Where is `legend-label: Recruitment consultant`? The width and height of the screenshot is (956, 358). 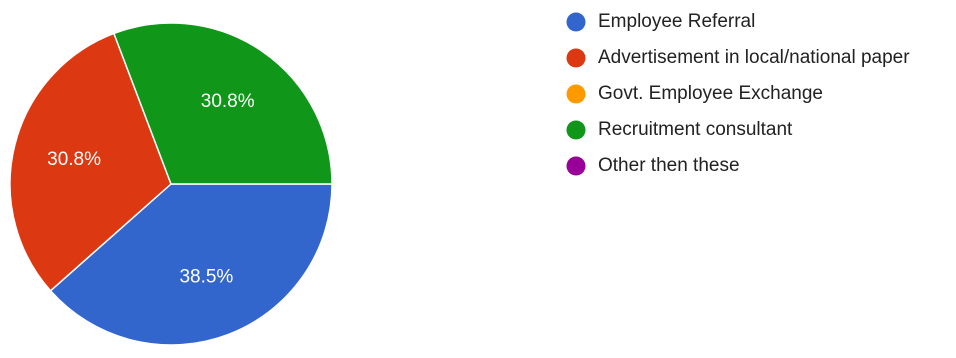 legend-label: Recruitment consultant is located at coordinates (695, 129).